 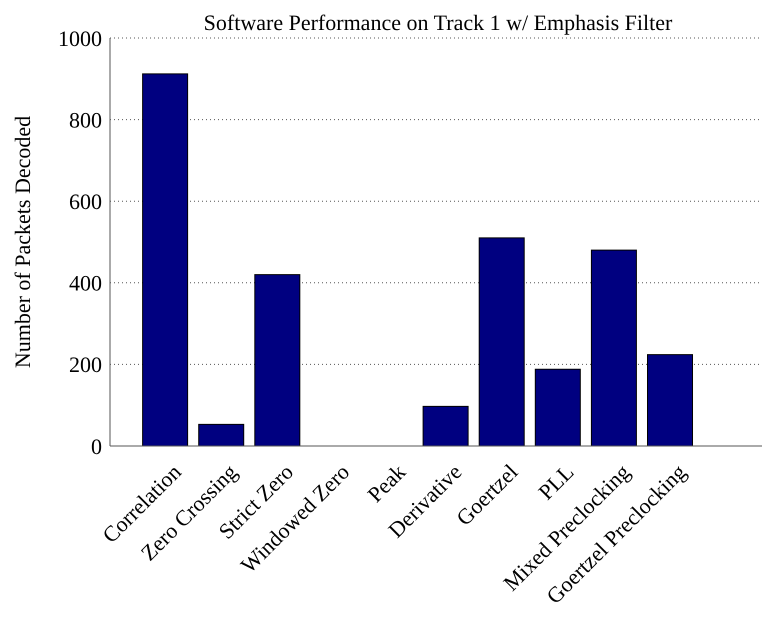 I want to click on y-tick-label: 600, so click(x=85, y=201).